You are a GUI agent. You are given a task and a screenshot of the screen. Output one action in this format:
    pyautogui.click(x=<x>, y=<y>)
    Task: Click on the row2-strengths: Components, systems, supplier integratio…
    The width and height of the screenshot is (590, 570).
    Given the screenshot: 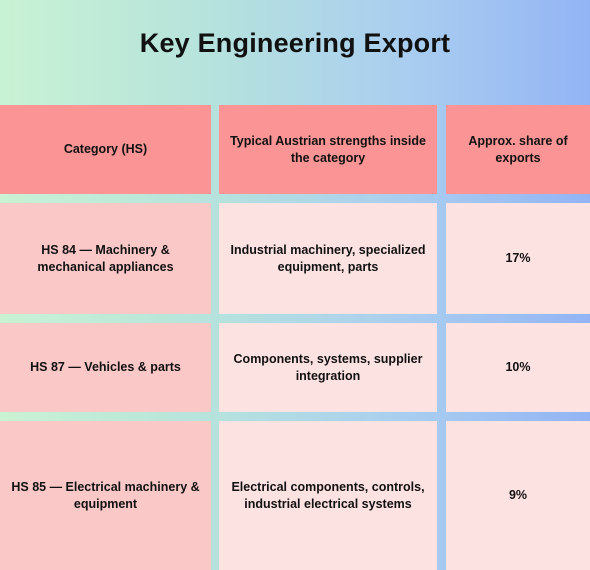 What is the action you would take?
    pyautogui.click(x=328, y=367)
    